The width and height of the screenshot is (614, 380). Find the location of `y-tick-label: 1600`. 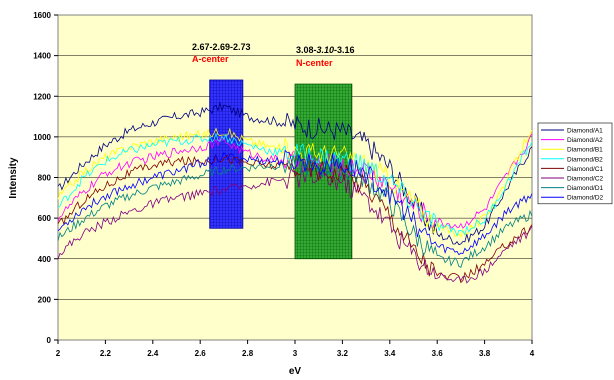

y-tick-label: 1600 is located at coordinates (42, 15).